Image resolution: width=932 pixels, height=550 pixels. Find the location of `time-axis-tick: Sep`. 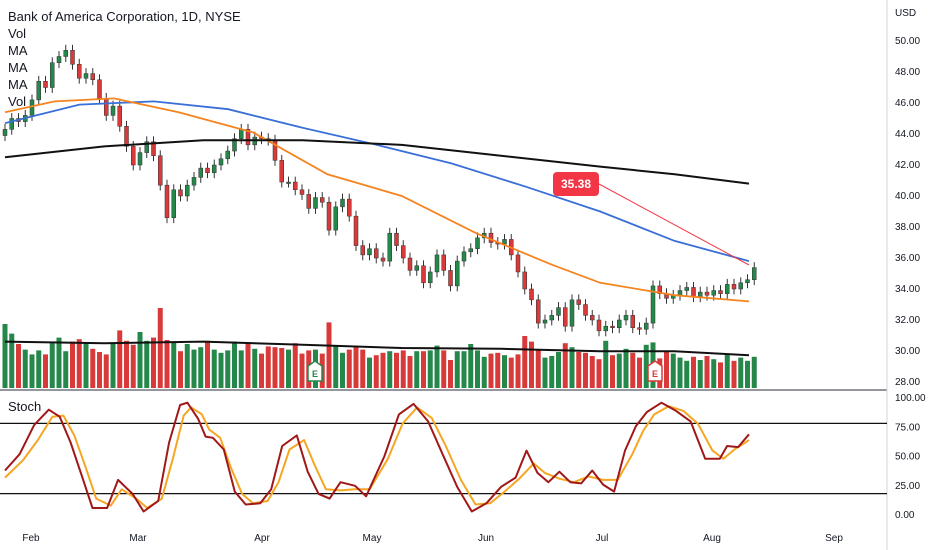

time-axis-tick: Sep is located at coordinates (834, 538).